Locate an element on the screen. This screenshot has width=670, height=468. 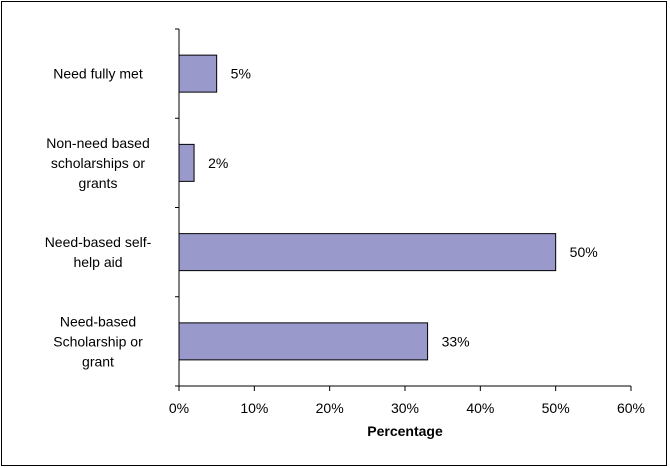
category-label-line: scholarships or is located at coordinates (98, 163).